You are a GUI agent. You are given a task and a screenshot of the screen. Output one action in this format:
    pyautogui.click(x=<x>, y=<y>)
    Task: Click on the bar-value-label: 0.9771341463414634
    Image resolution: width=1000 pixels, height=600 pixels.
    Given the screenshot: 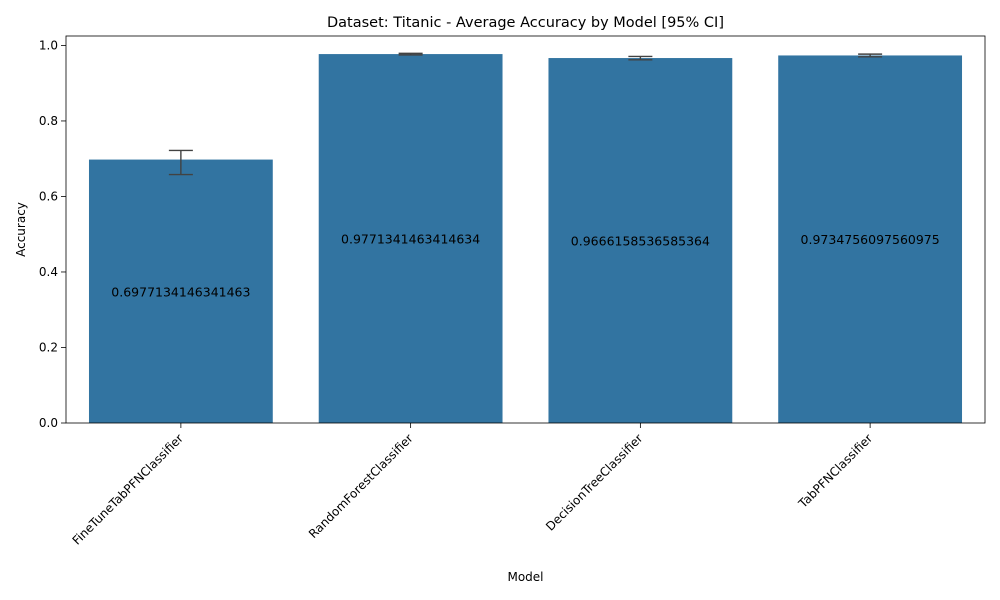 What is the action you would take?
    pyautogui.click(x=410, y=239)
    